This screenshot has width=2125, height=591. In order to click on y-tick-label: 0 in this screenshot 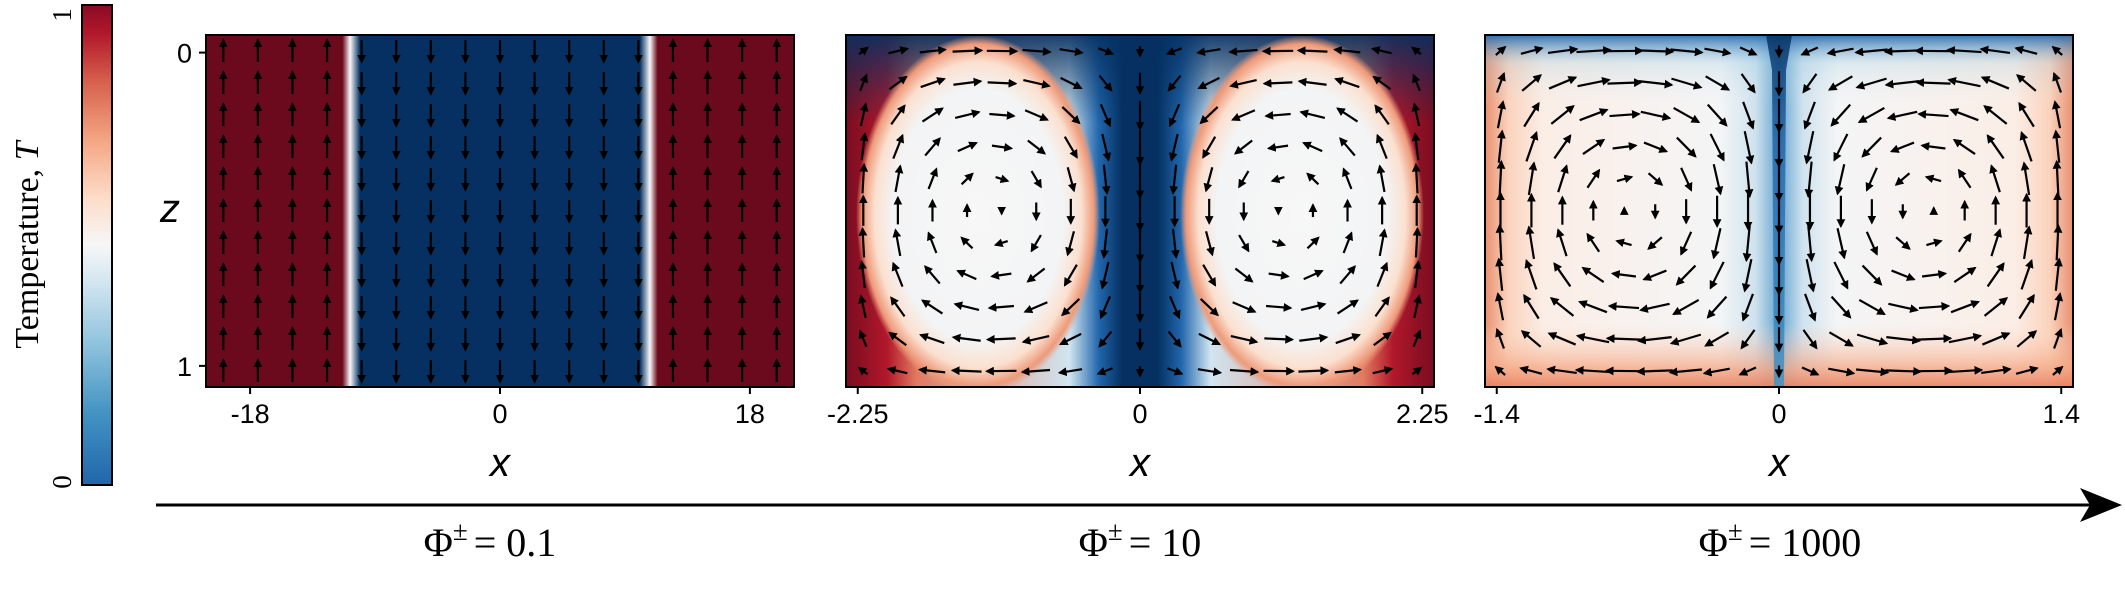, I will do `click(184, 54)`.